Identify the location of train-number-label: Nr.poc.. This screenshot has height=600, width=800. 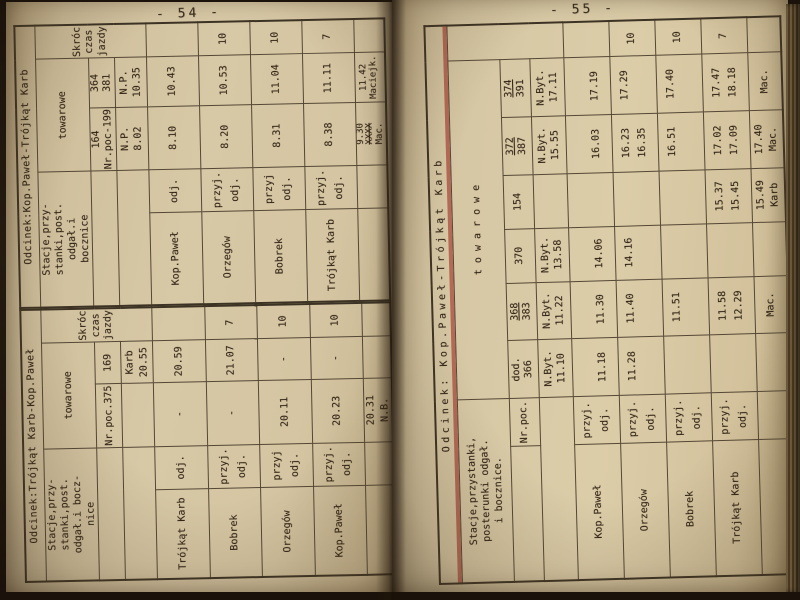
(524, 422).